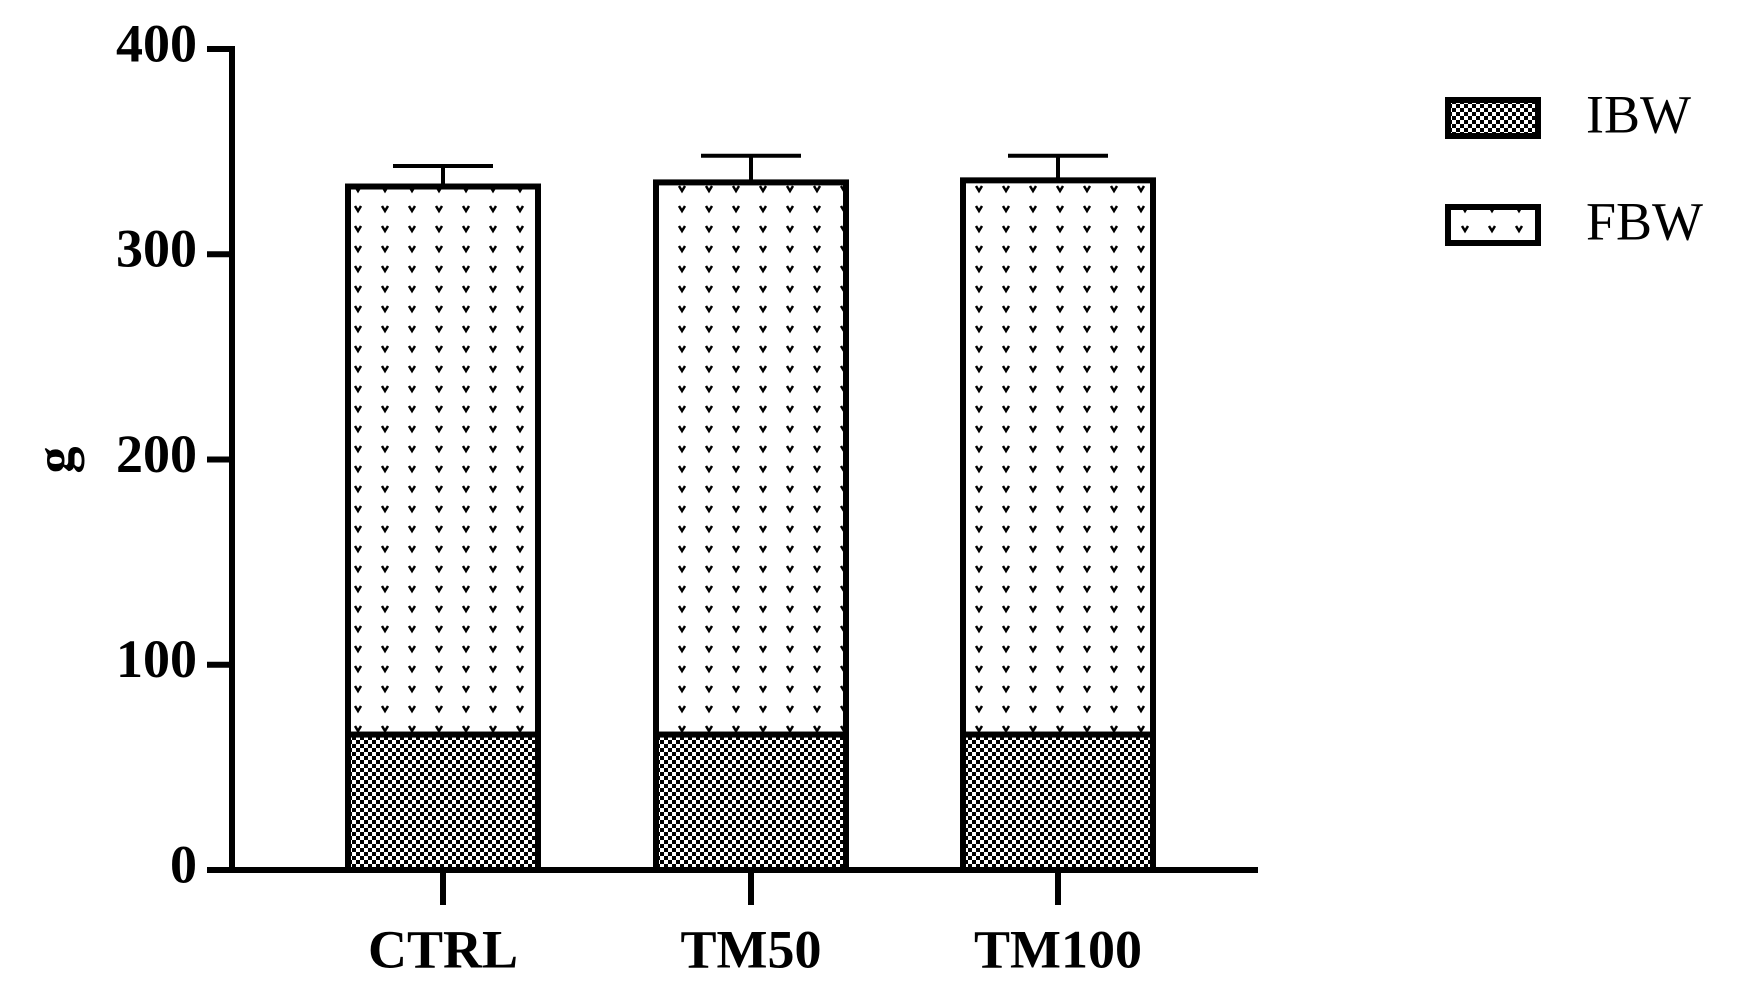  I want to click on y-tick-label: 100, so click(156, 659).